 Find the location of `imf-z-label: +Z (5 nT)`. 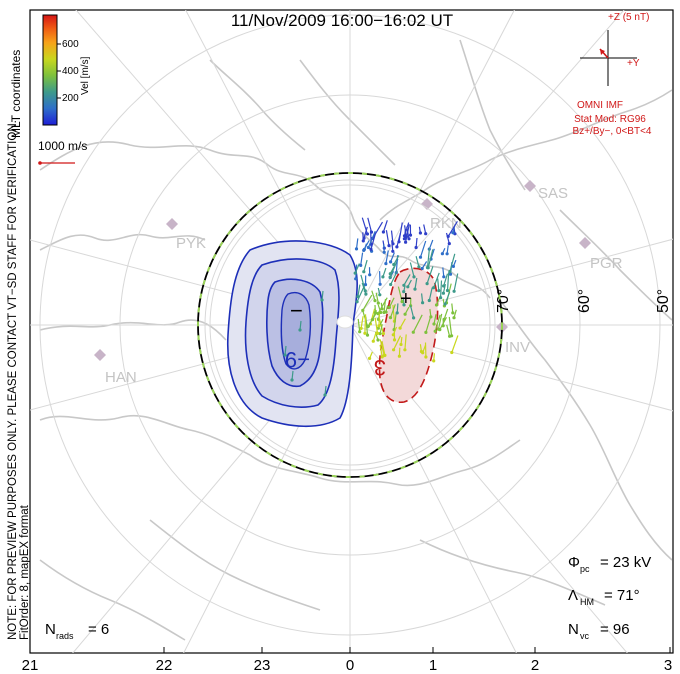

imf-z-label: +Z (5 nT) is located at coordinates (628, 17).